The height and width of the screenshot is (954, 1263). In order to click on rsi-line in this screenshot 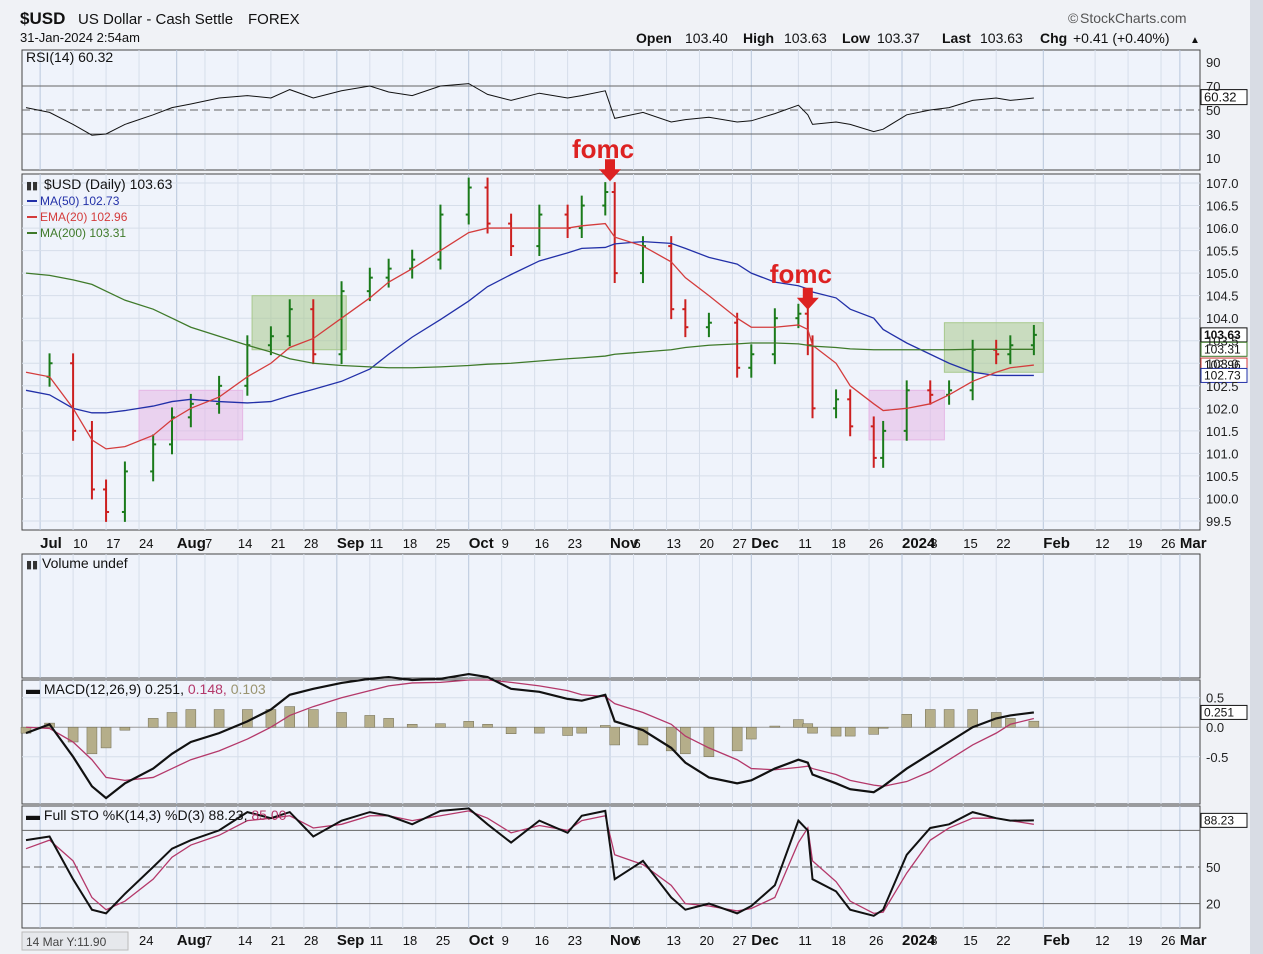, I will do `click(529, 109)`.